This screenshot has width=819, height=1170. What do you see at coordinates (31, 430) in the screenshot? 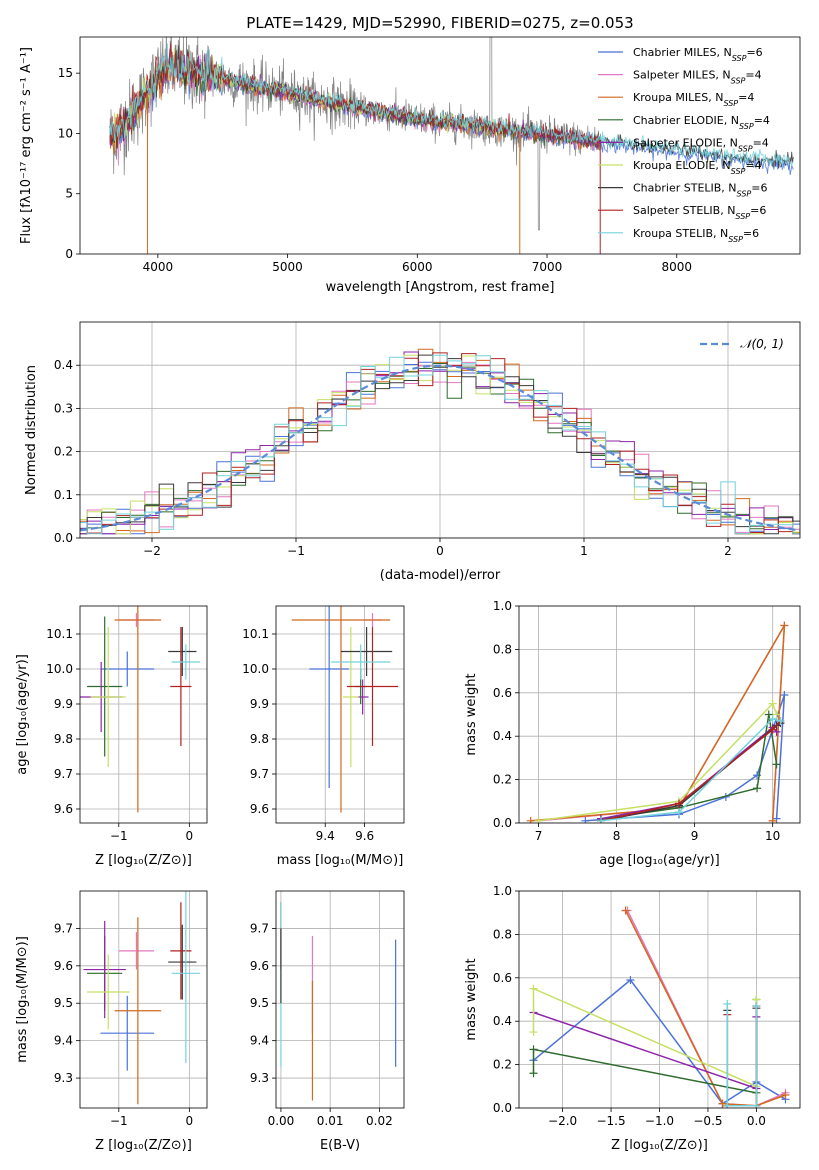
I see `y-axis-label: Normed distribution` at bounding box center [31, 430].